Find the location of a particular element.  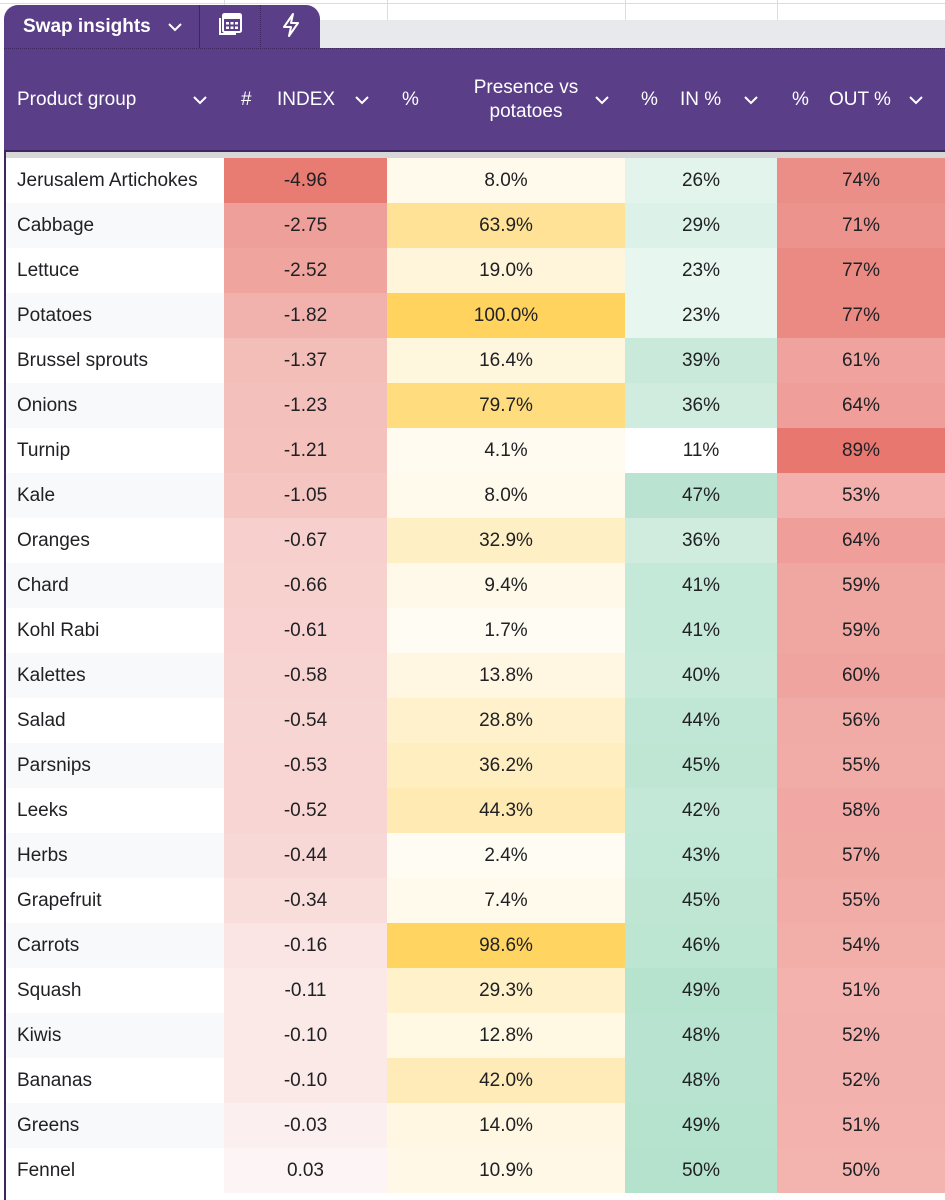

in-percent-cell: 26% is located at coordinates (701, 180).